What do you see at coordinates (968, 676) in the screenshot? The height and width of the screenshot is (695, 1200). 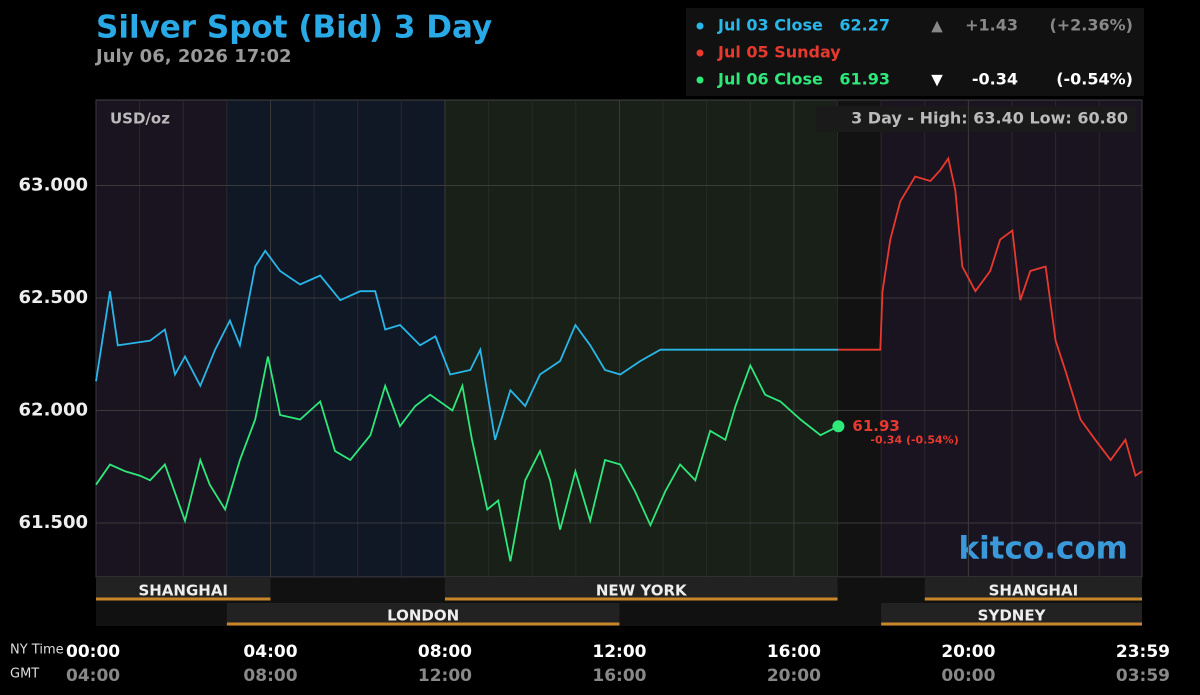 I see `x2-tick-label: 00:00` at bounding box center [968, 676].